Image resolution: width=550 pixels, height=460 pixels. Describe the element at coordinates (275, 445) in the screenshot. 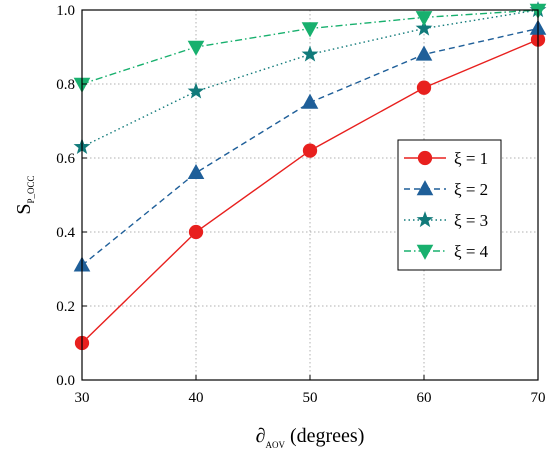

I see `x-axis-label-sub: AOV` at that location.